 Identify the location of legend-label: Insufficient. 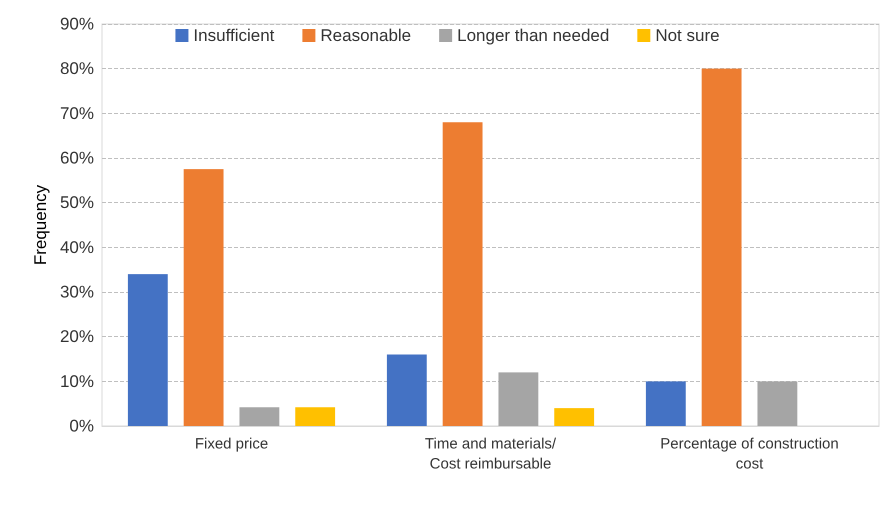
(234, 35).